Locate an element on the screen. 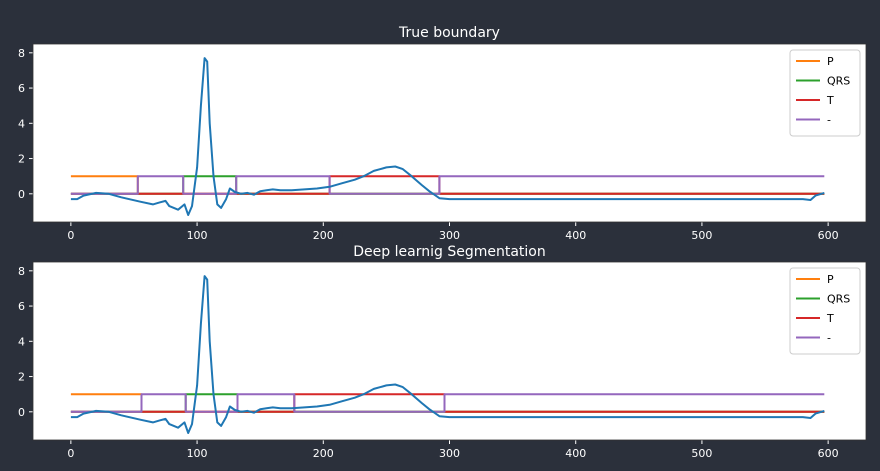 This screenshot has width=880, height=471. chart-title: True boundary is located at coordinates (449, 33).